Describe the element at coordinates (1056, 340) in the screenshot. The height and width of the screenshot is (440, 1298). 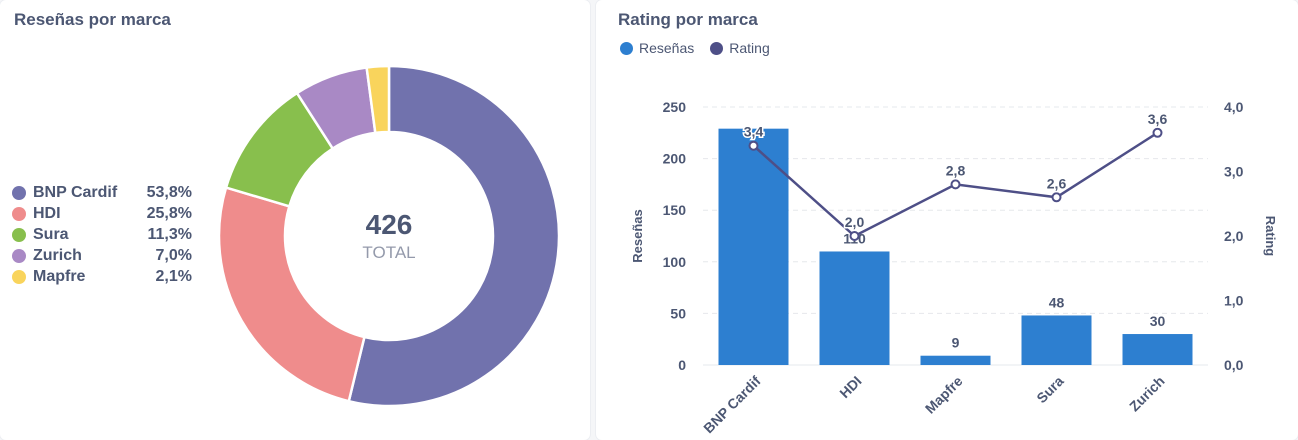
I see `bar-sura` at that location.